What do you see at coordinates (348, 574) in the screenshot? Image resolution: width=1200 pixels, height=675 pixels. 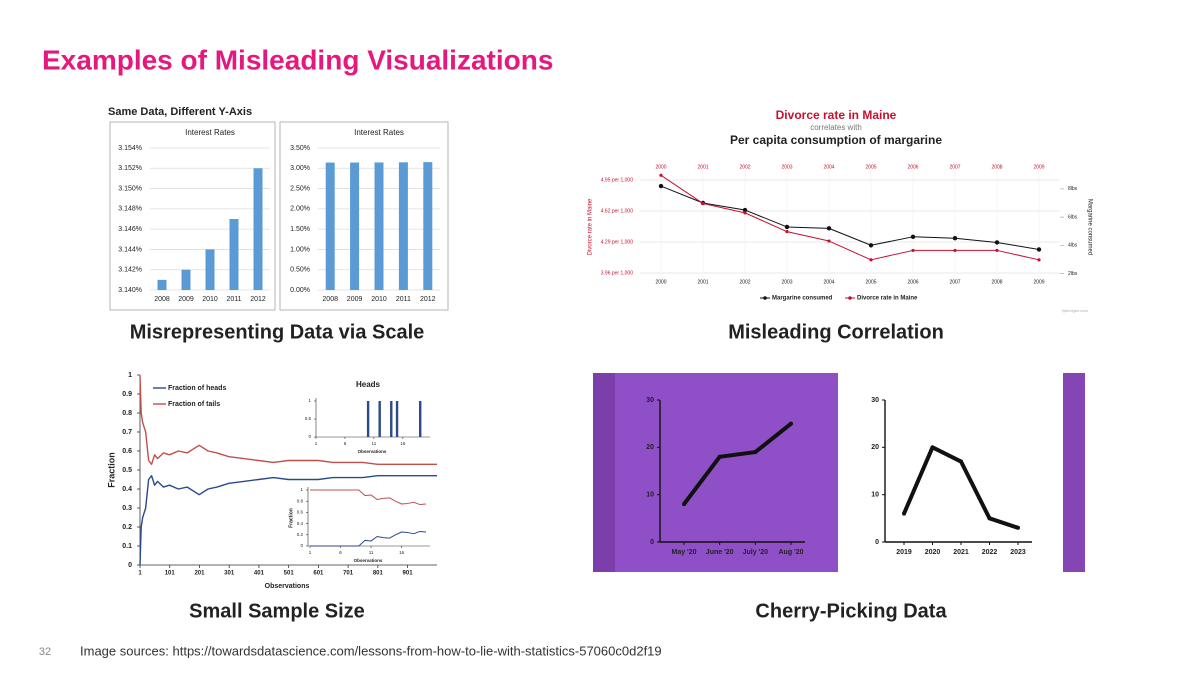 I see `x-tick-label: 701` at bounding box center [348, 574].